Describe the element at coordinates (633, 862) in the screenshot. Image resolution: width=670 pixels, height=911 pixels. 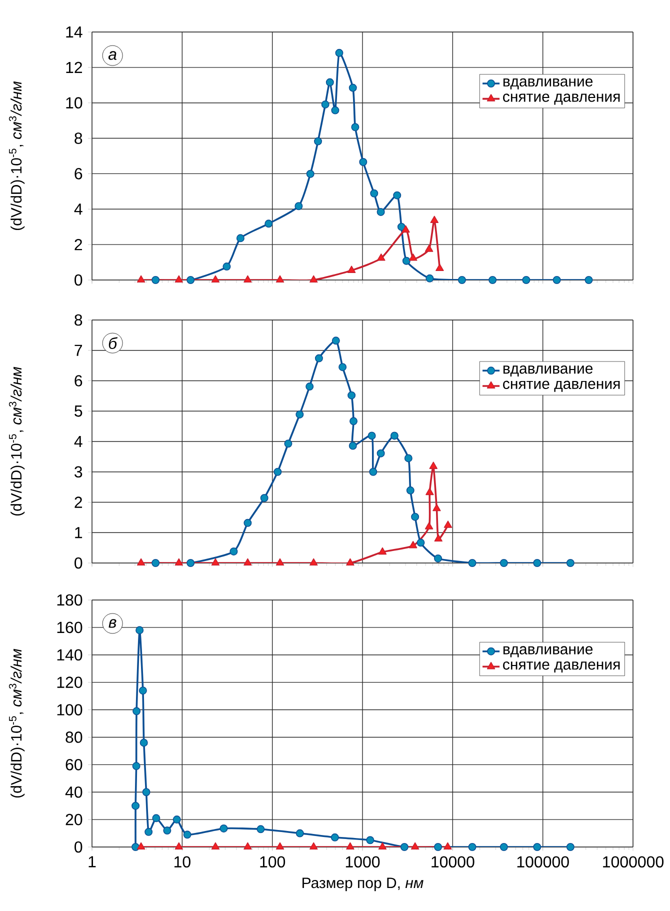
I see `x-tick-label: 1000000` at that location.